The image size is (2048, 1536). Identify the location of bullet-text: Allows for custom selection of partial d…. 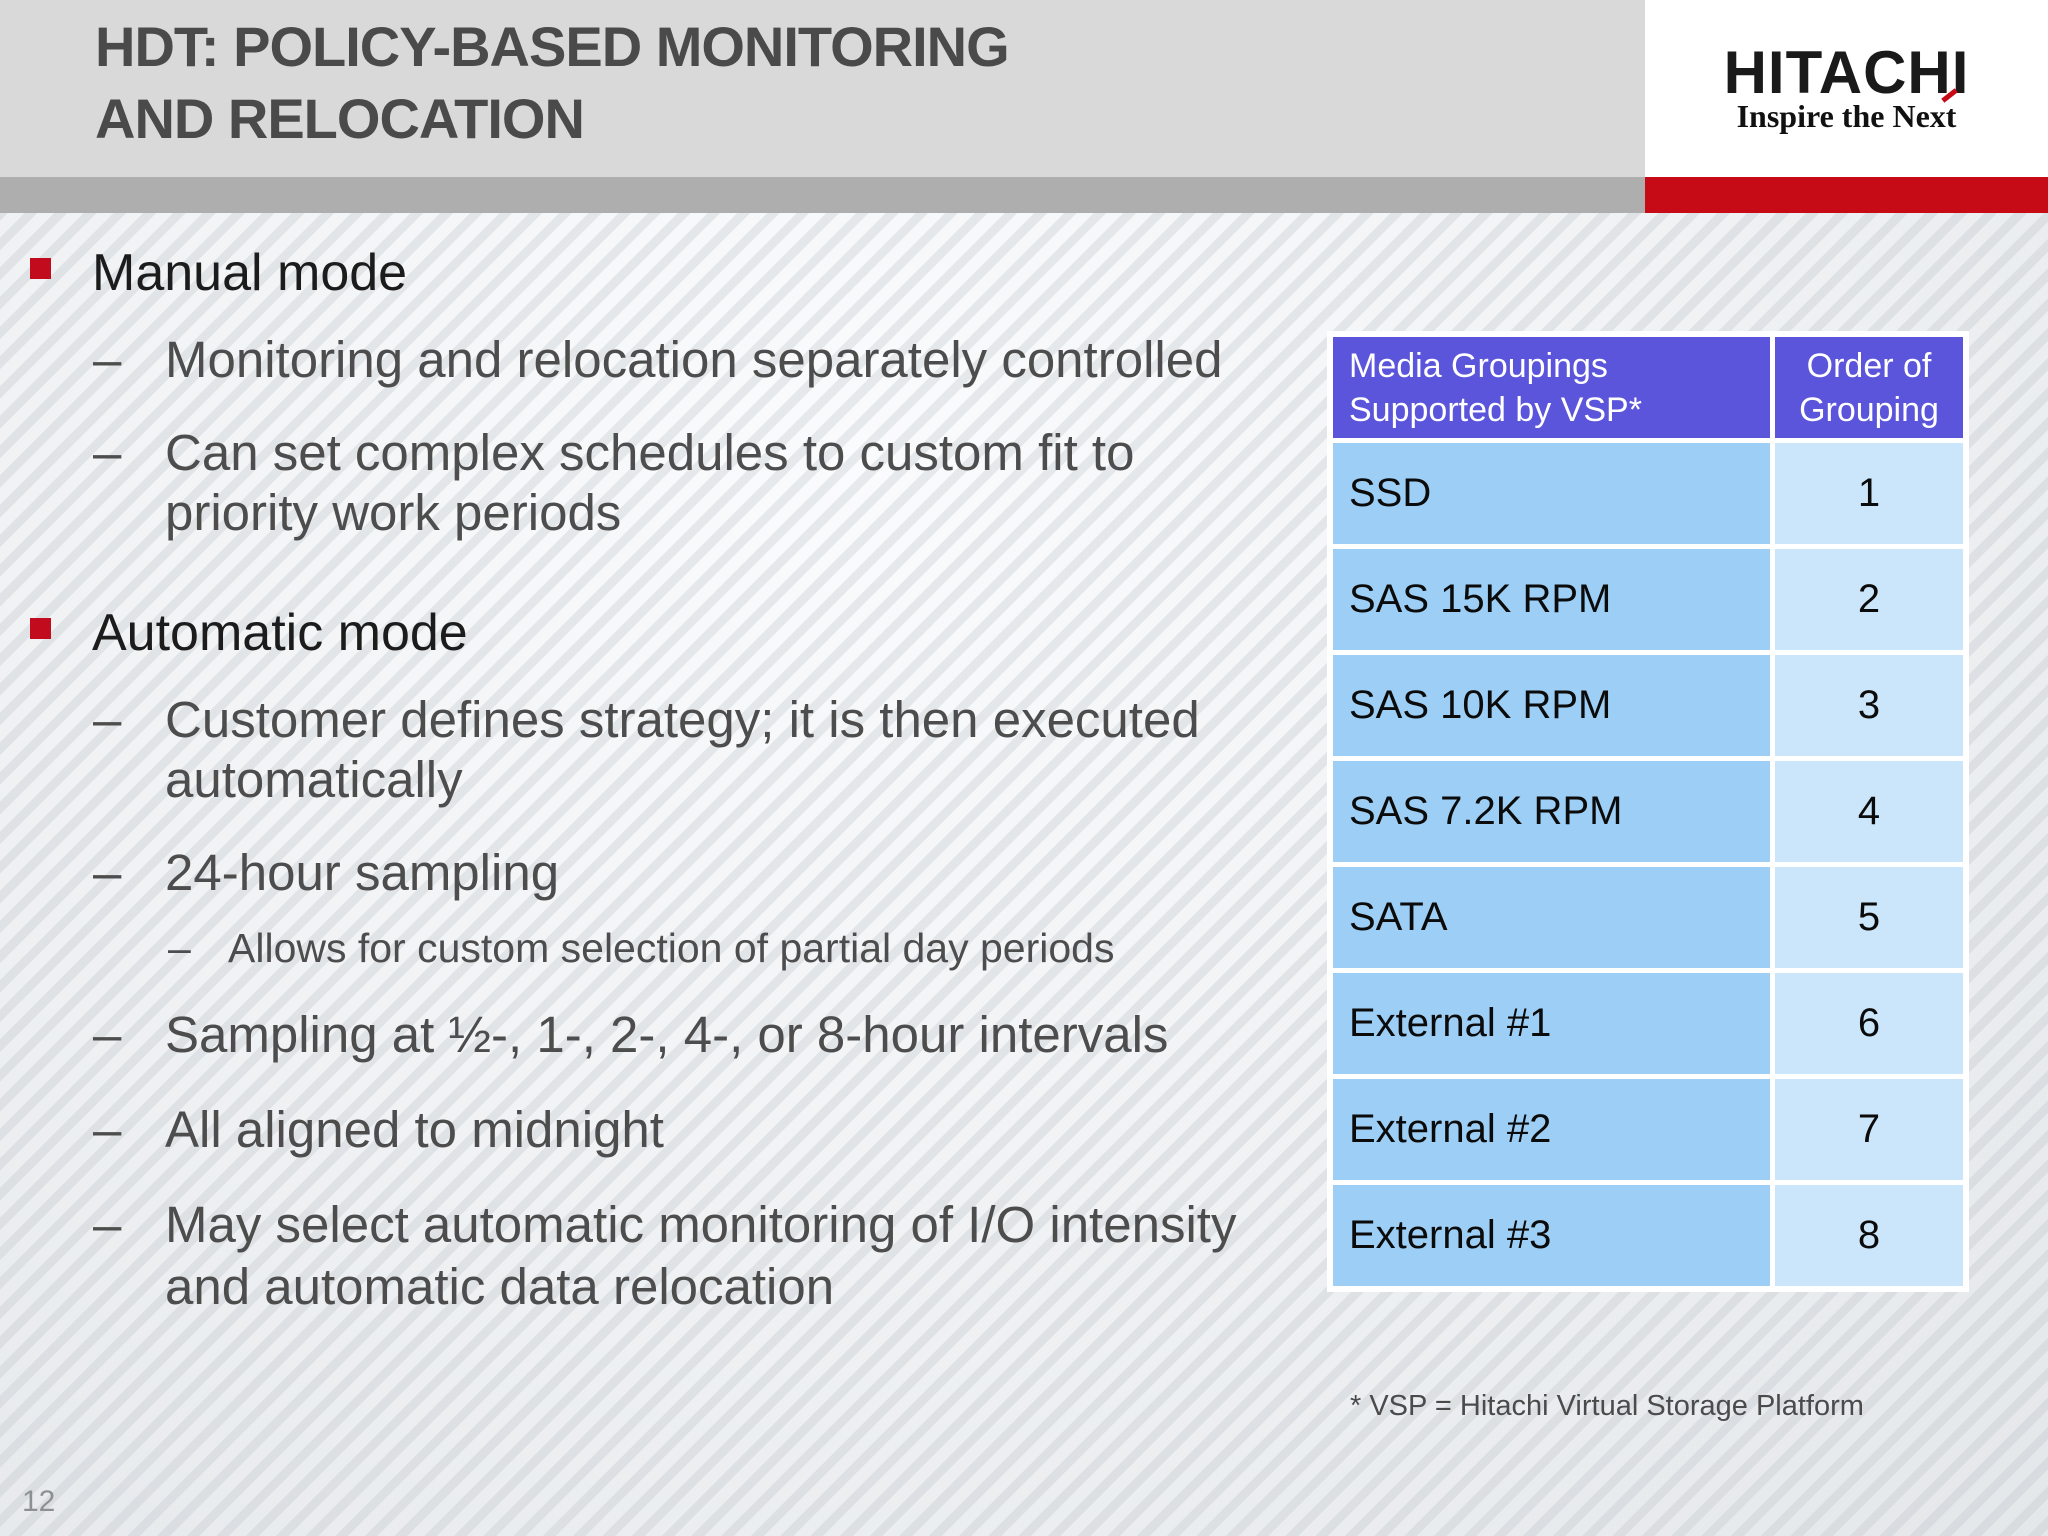
(671, 948).